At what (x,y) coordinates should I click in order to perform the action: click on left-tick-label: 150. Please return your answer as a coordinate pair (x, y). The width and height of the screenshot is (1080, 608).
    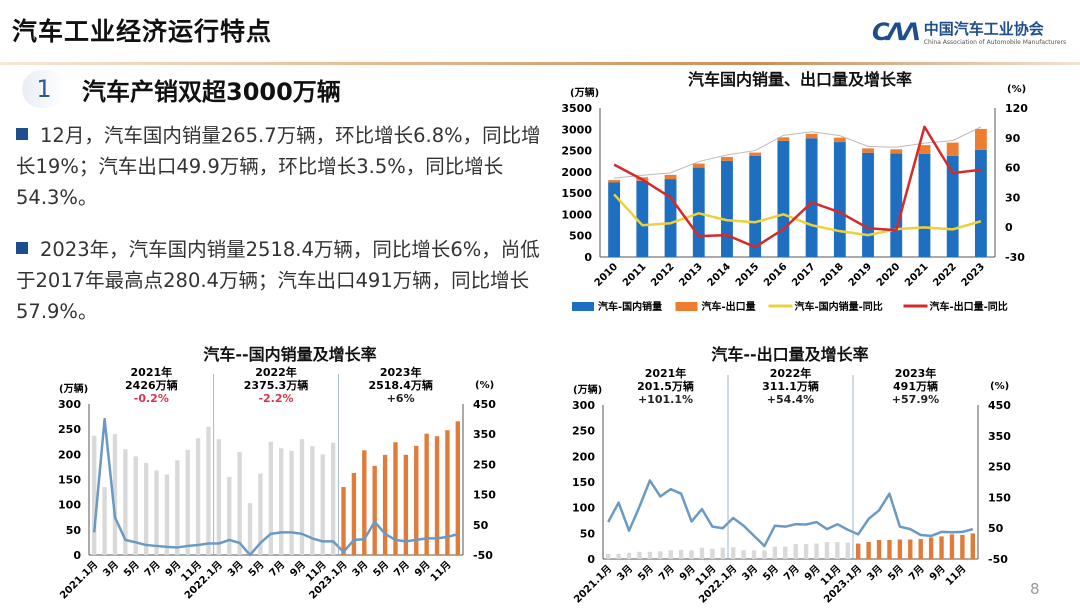
    Looking at the image, I should click on (583, 482).